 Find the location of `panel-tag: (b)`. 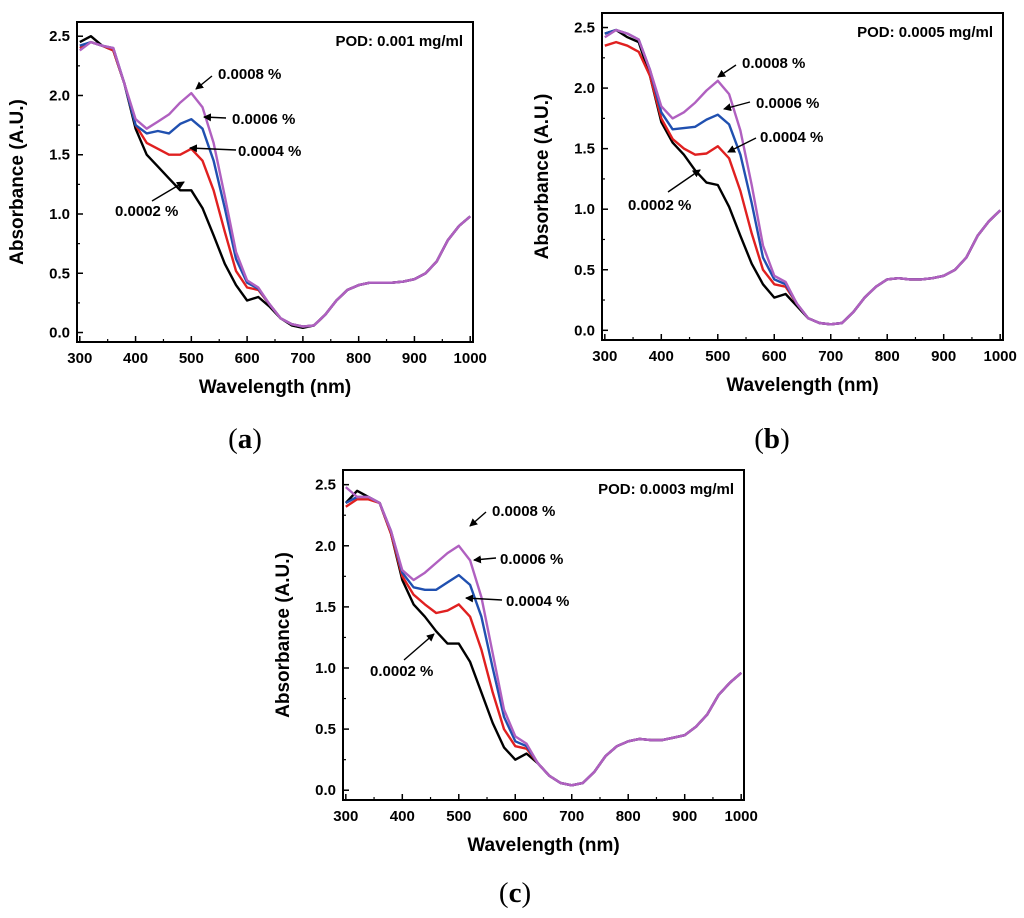

panel-tag: (b) is located at coordinates (771, 439).